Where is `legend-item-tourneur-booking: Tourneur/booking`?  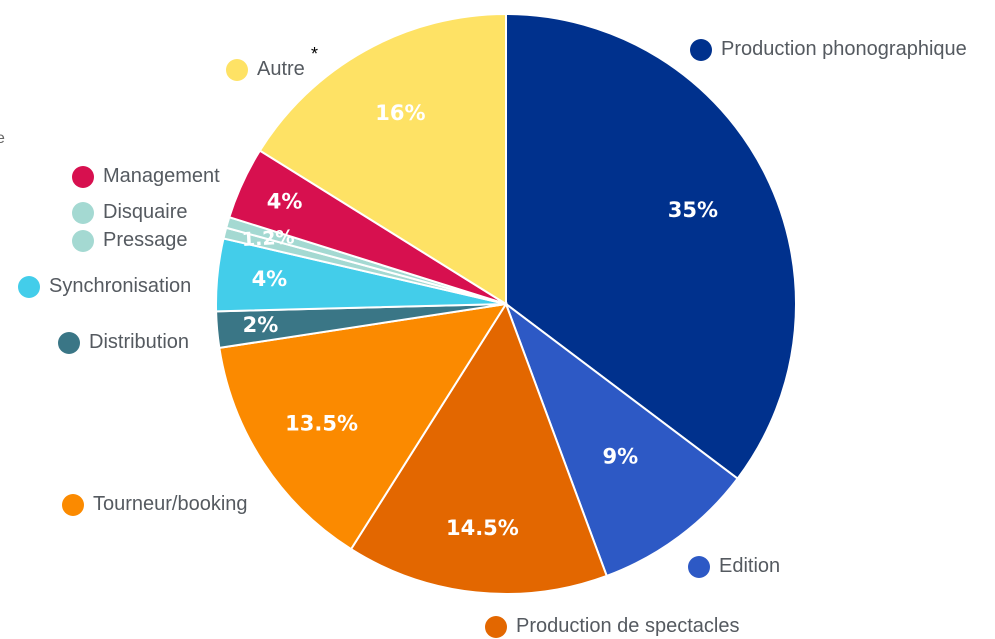
legend-item-tourneur-booking: Tourneur/booking is located at coordinates (155, 504).